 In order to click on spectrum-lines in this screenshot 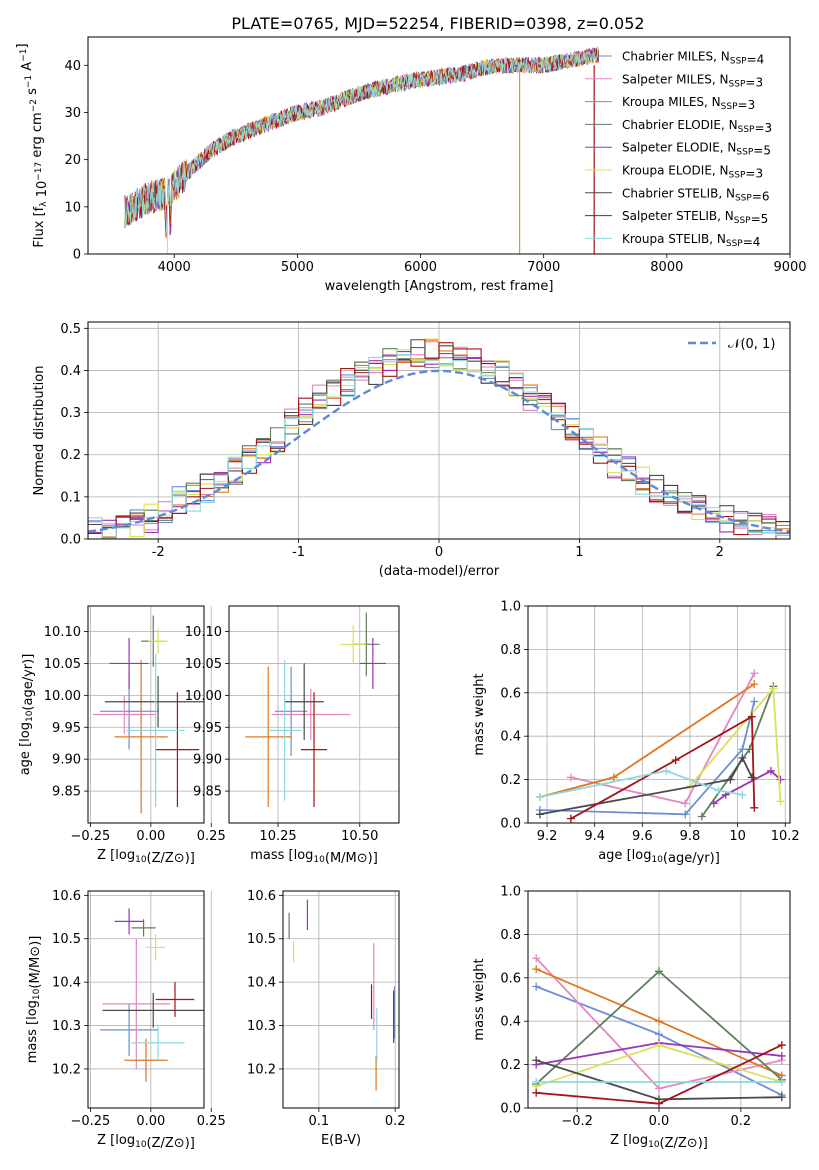, I will do `click(361, 150)`.